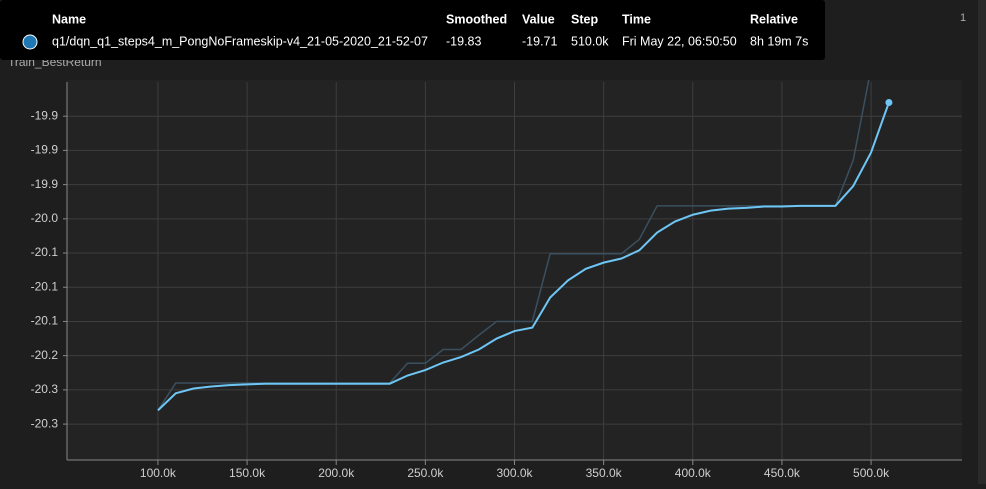 Image resolution: width=986 pixels, height=489 pixels. What do you see at coordinates (30, 42) in the screenshot?
I see `tooltip-swatch` at bounding box center [30, 42].